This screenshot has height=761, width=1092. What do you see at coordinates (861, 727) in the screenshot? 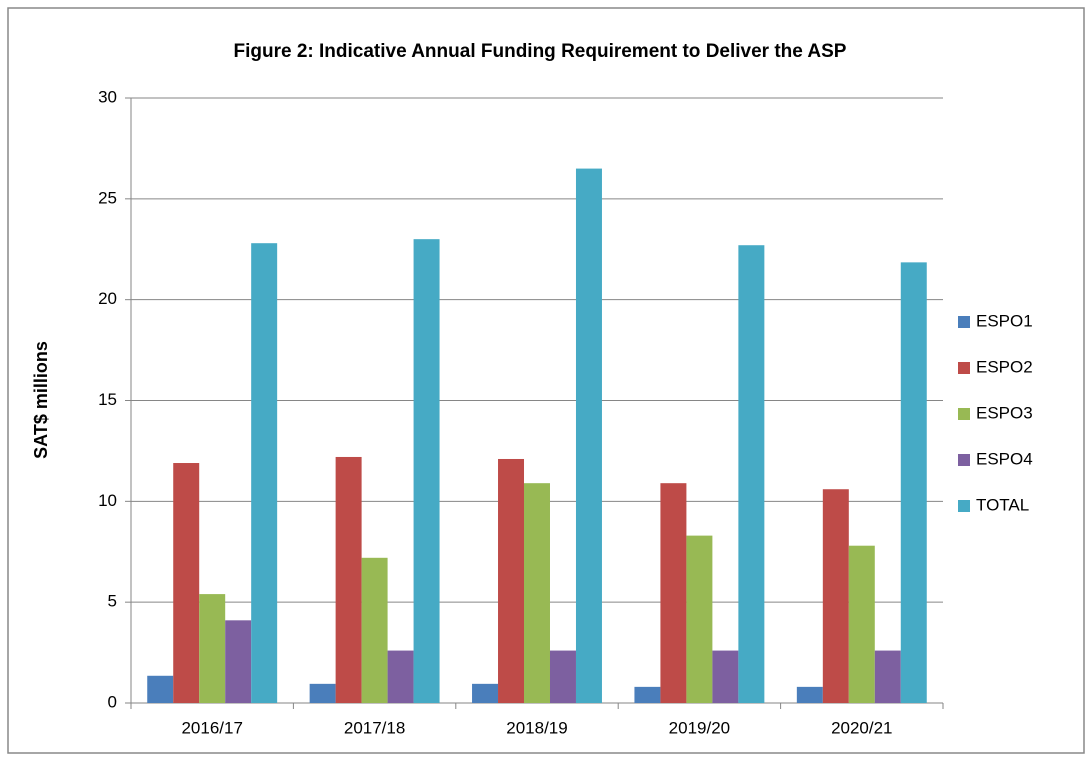
I see `x-tick-label: 2020/21` at bounding box center [861, 727].